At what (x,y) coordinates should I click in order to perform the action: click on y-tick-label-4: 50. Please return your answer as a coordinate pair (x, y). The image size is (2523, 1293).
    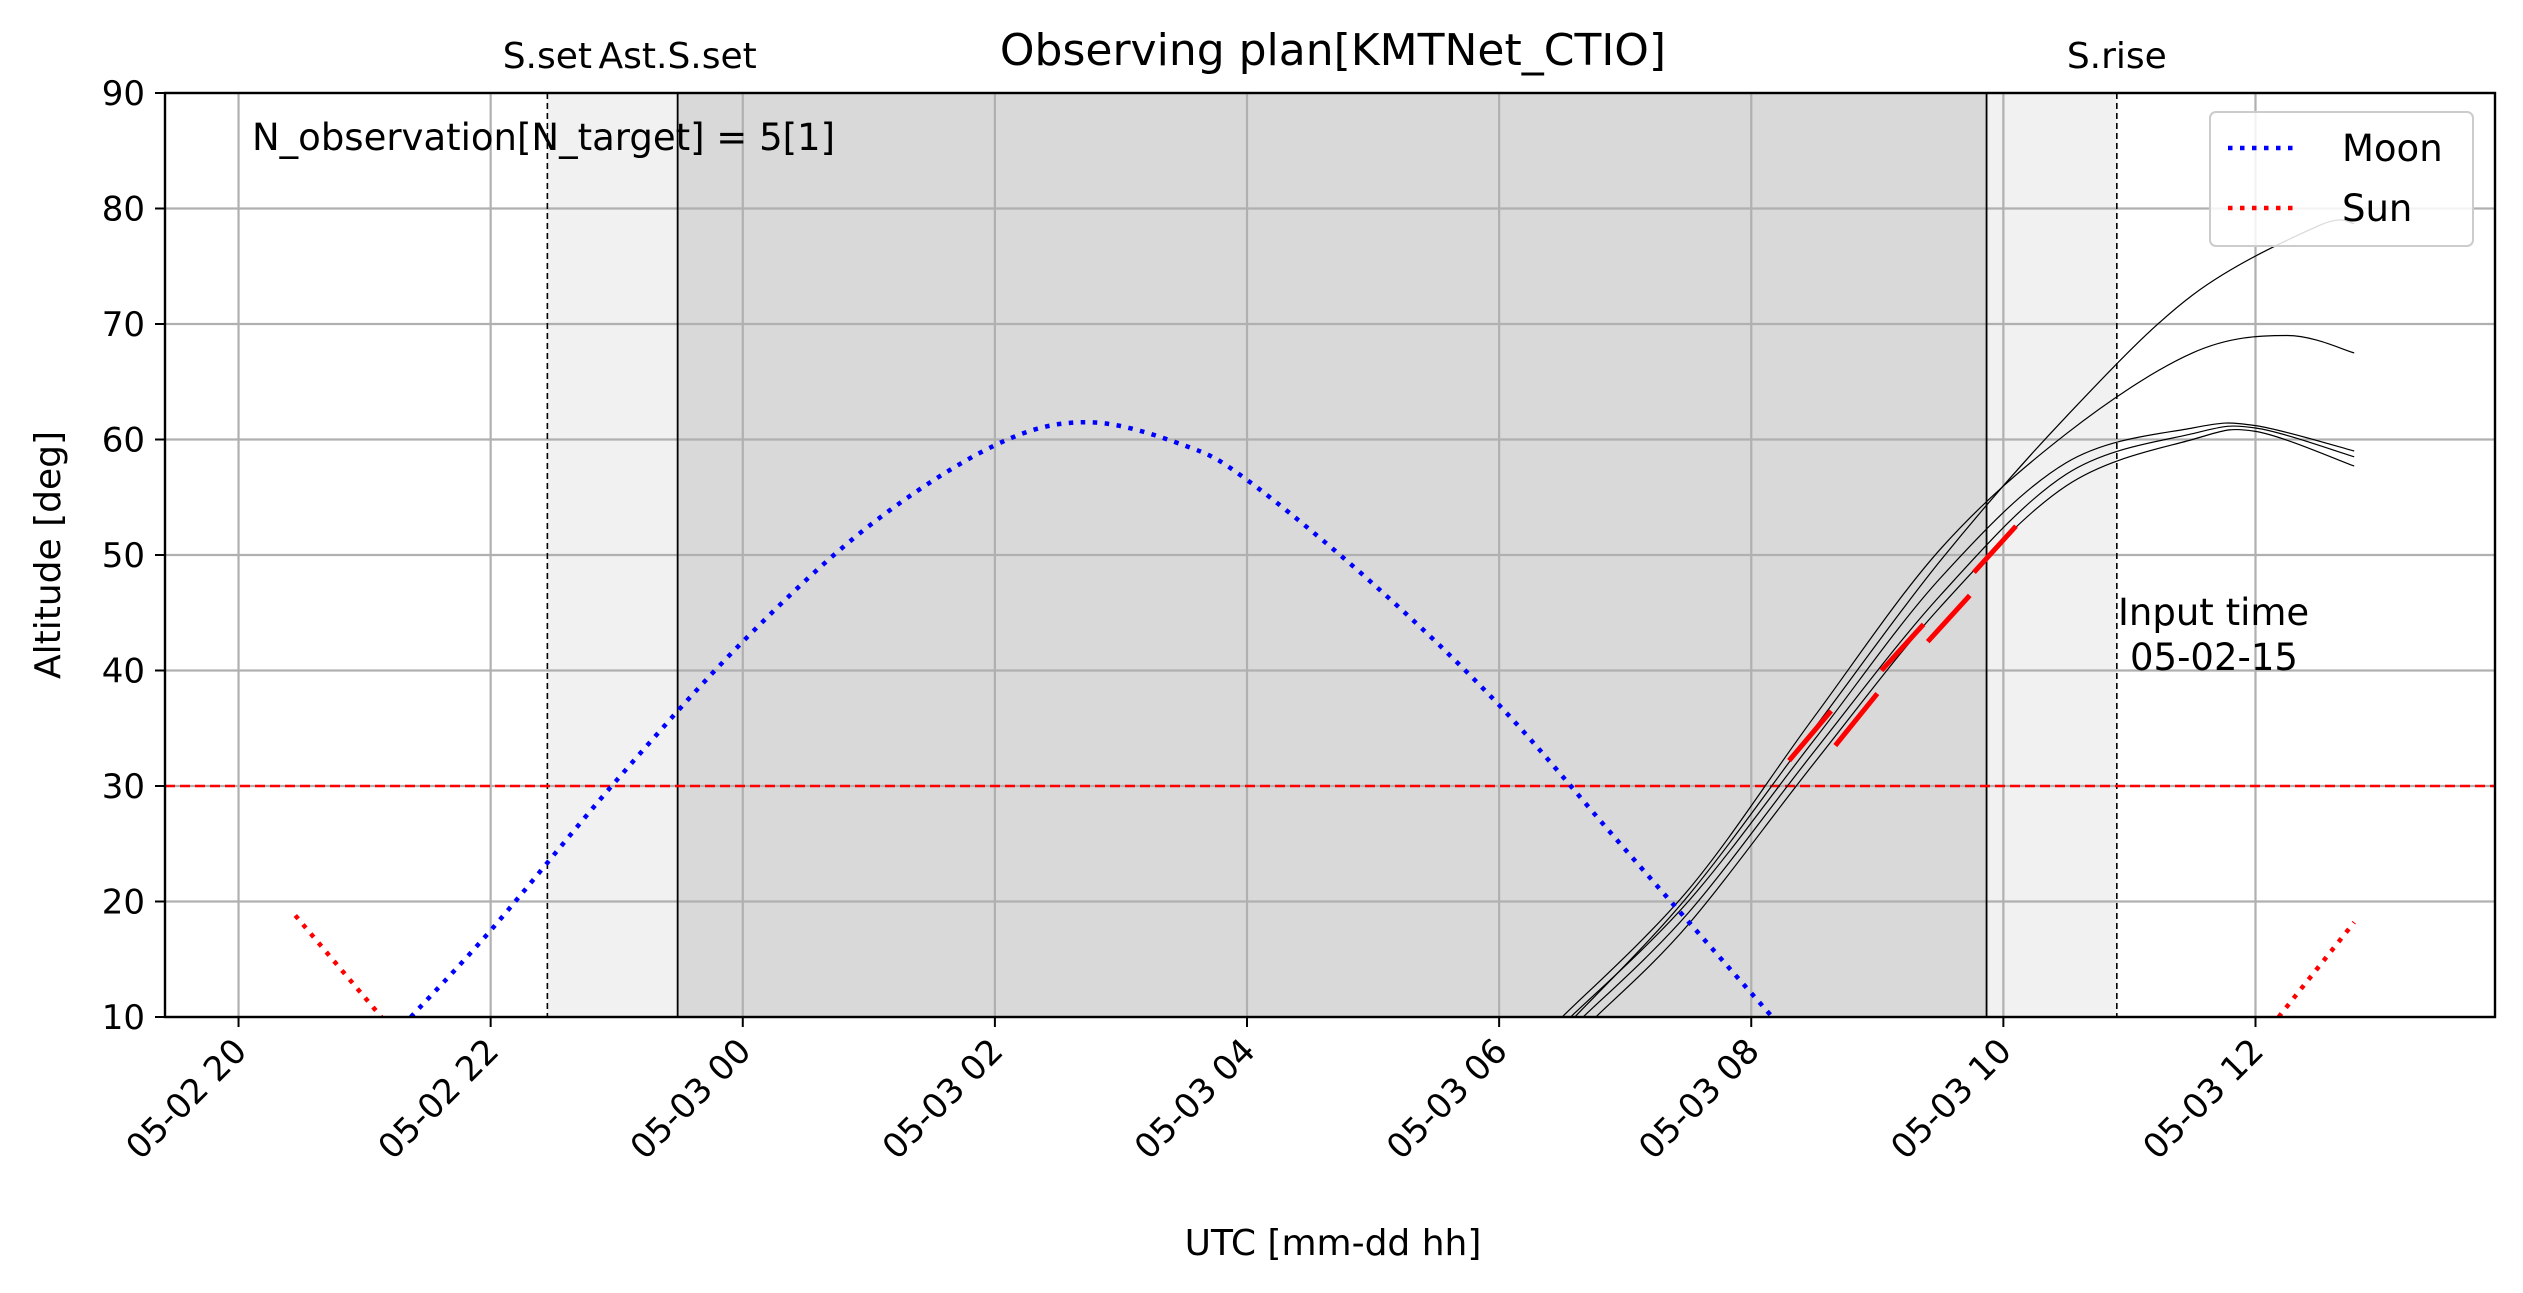
    Looking at the image, I should click on (123, 556).